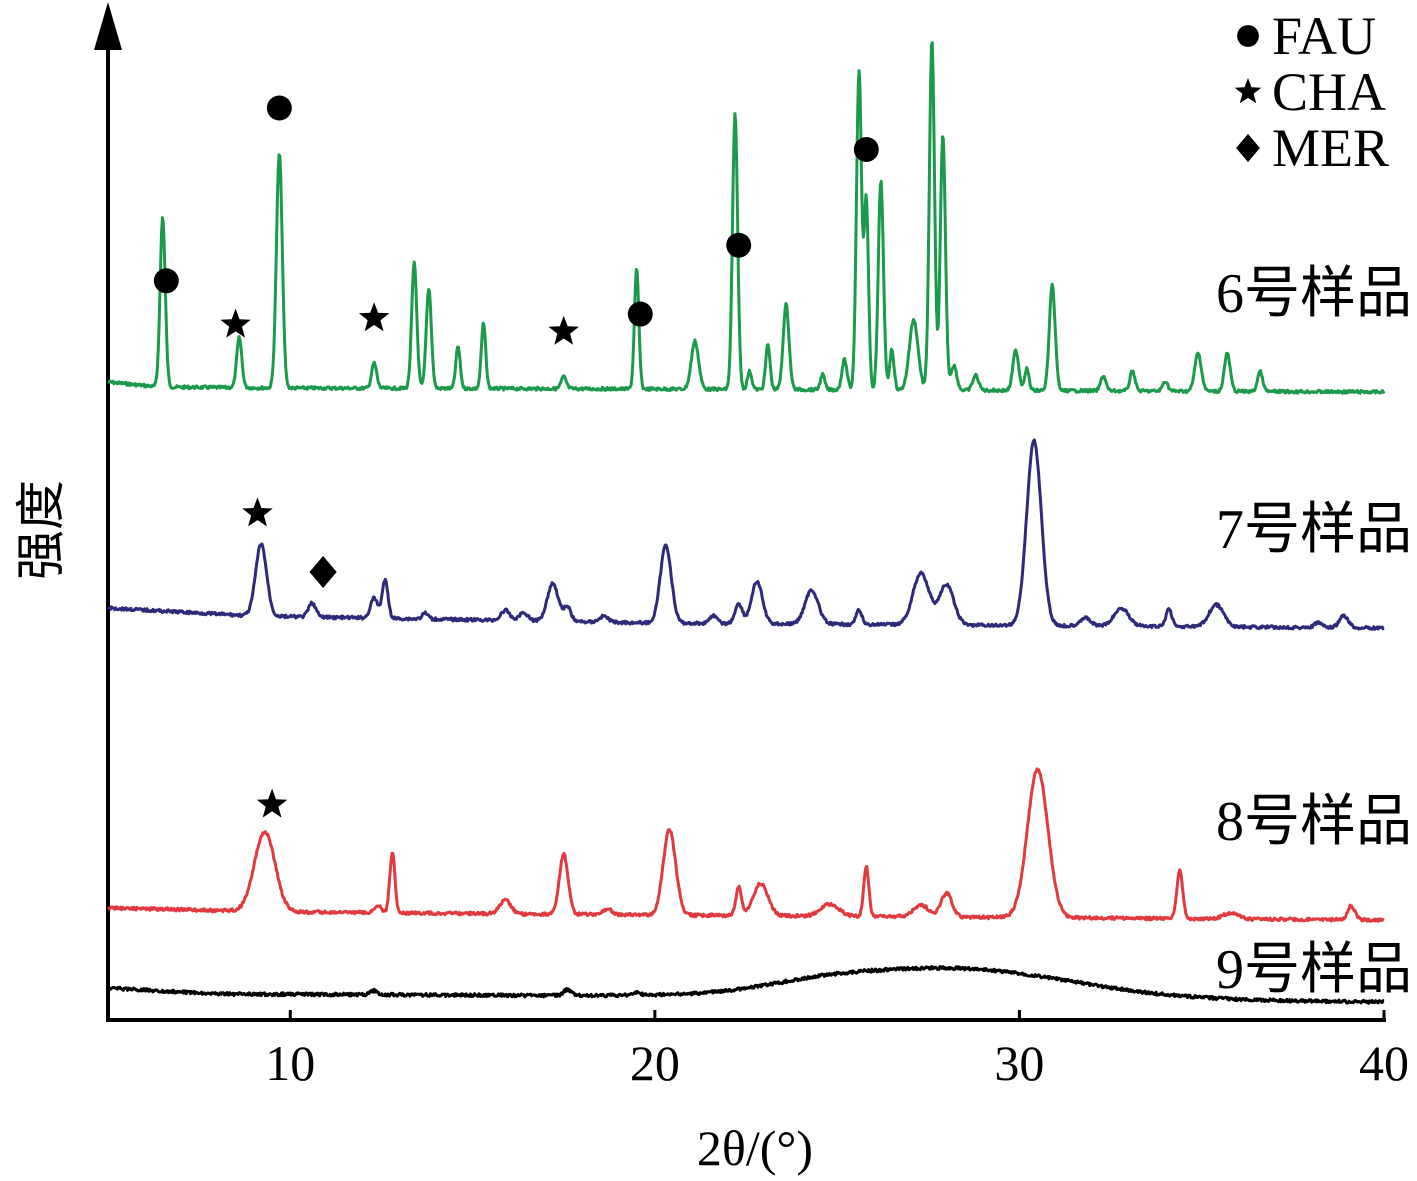 This screenshot has height=1181, width=1417. What do you see at coordinates (323, 572) in the screenshot?
I see `diamond-peak-marker` at bounding box center [323, 572].